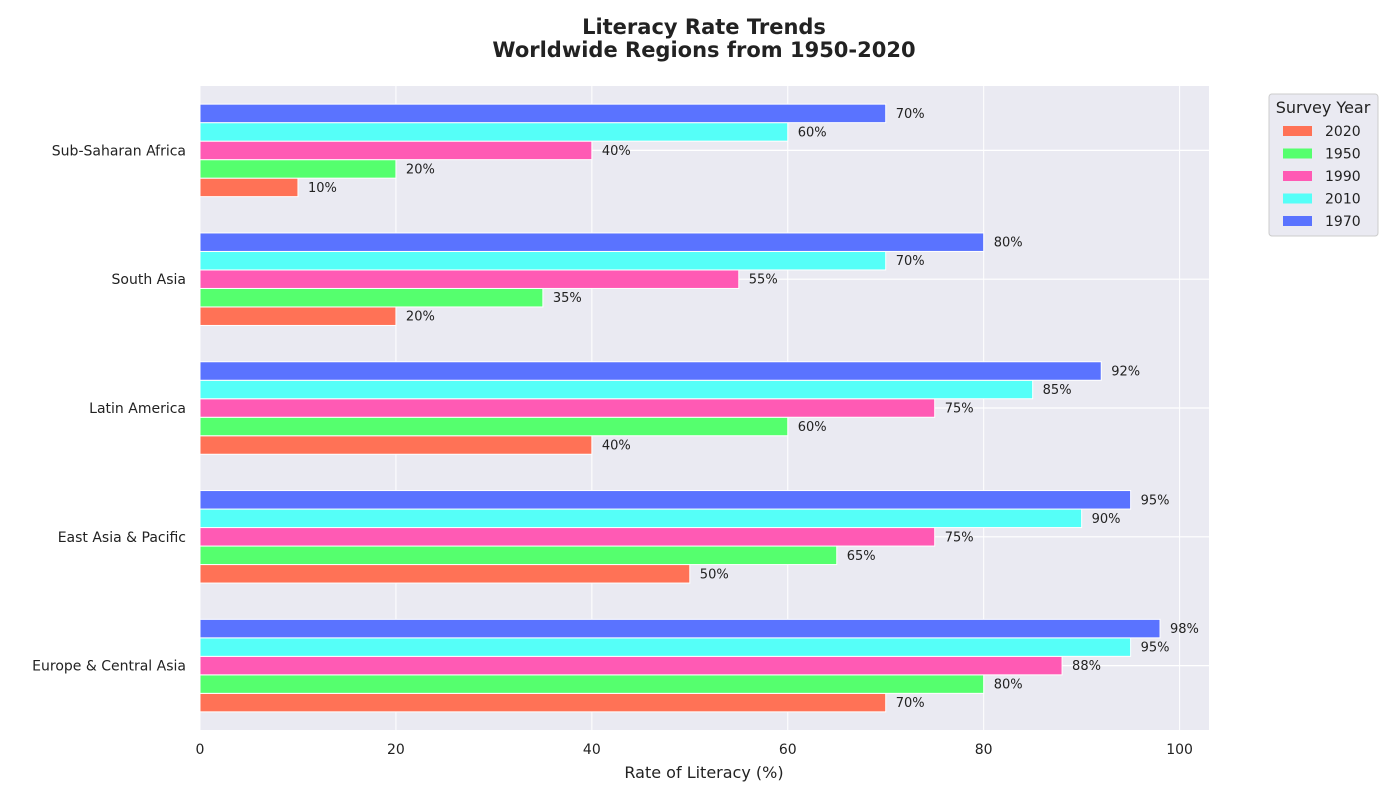 The width and height of the screenshot is (1400, 800). What do you see at coordinates (714, 574) in the screenshot?
I see `bar-value-label: 50%` at bounding box center [714, 574].